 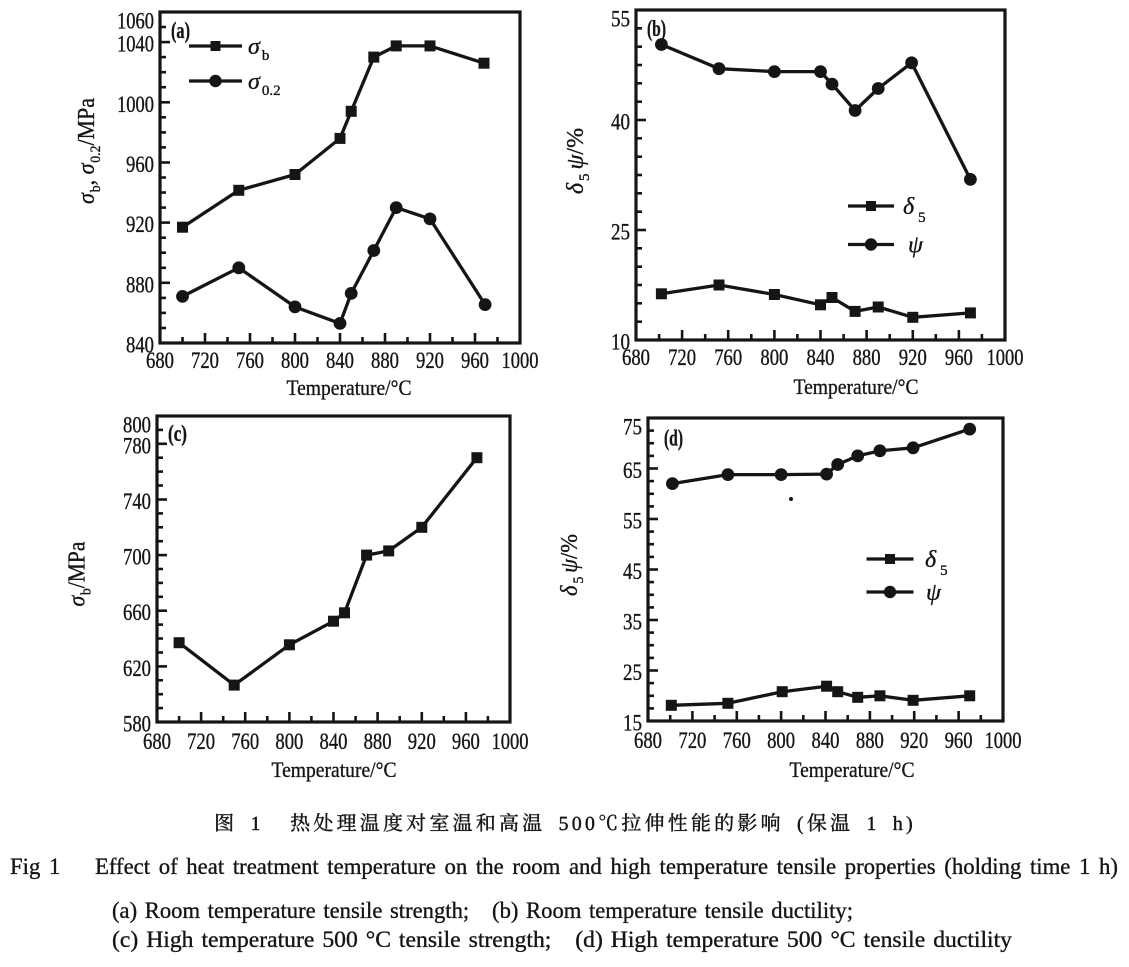 What do you see at coordinates (632, 470) in the screenshot?
I see `svg-text: 65` at bounding box center [632, 470].